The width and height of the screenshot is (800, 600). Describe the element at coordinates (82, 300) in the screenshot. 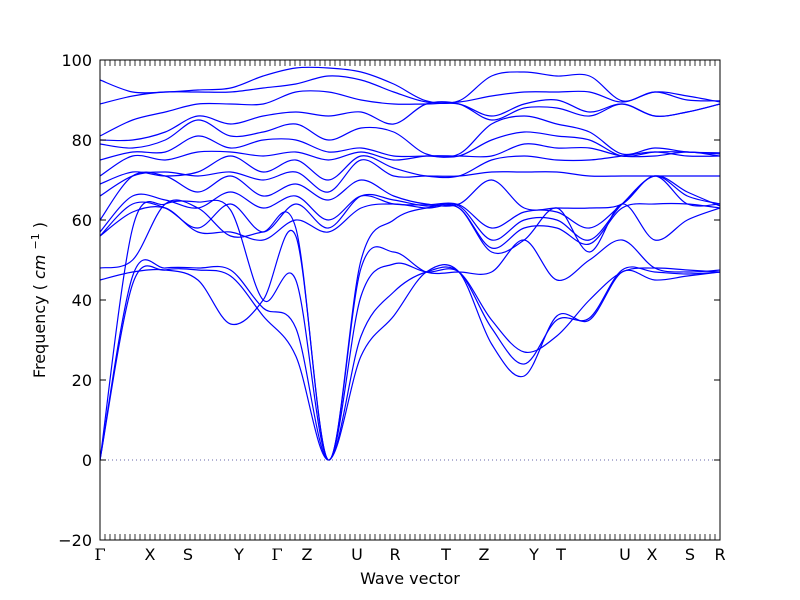

I see `y-tick-label: 40` at that location.